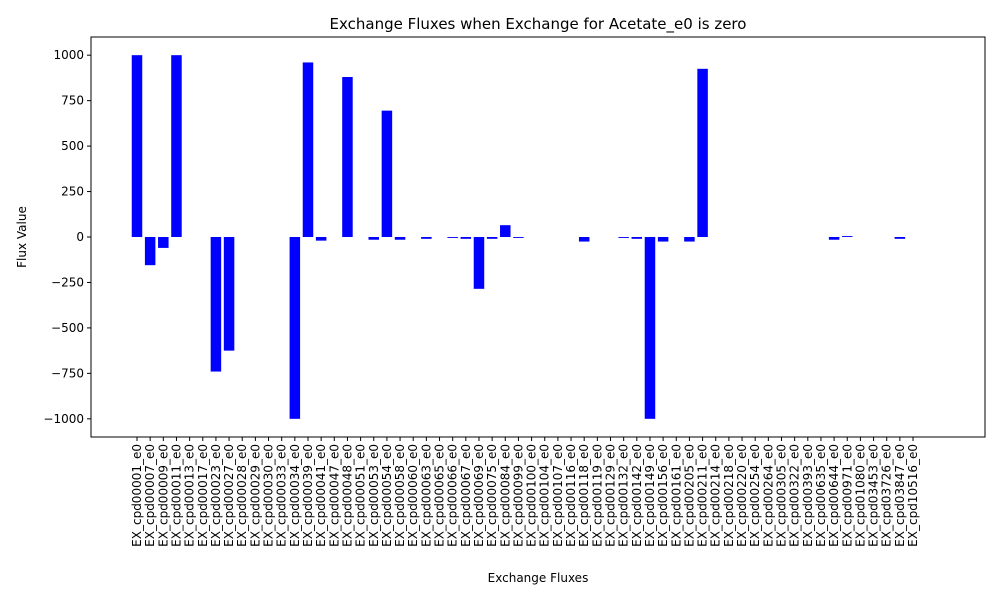 Image resolution: width=1000 pixels, height=600 pixels. I want to click on x-tick-label: EX_cpd00214_e0, so click(716, 495).